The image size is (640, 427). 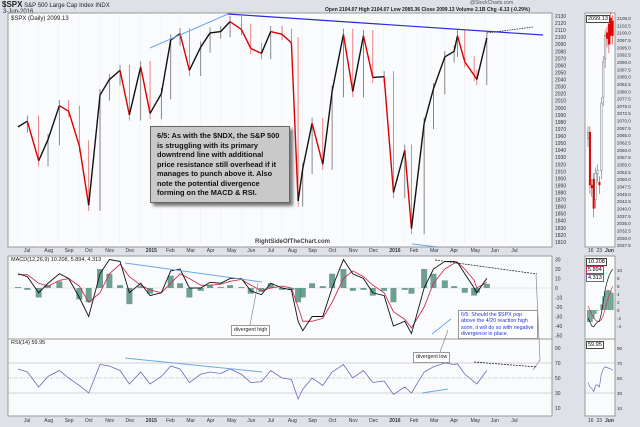 What do you see at coordinates (600, 304) in the screenshot?
I see `mini-signal-line` at bounding box center [600, 304].